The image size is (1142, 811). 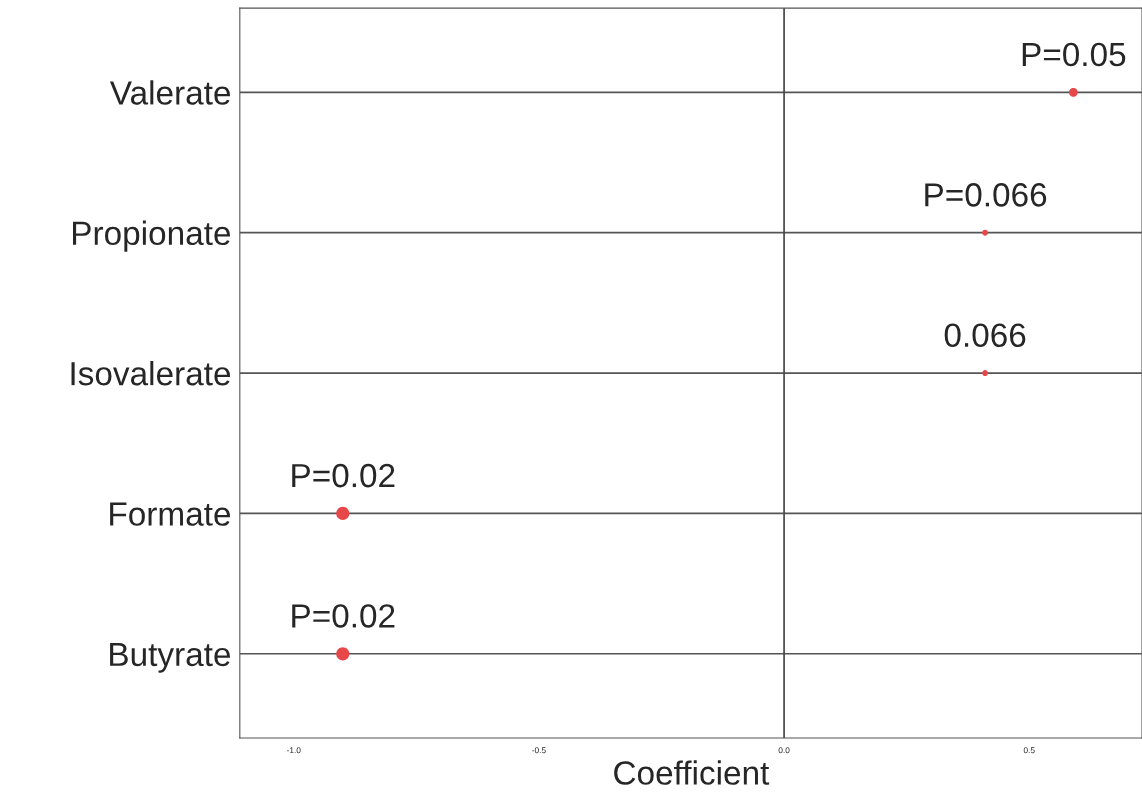 What do you see at coordinates (170, 514) in the screenshot?
I see `y-tick-label: Formate` at bounding box center [170, 514].